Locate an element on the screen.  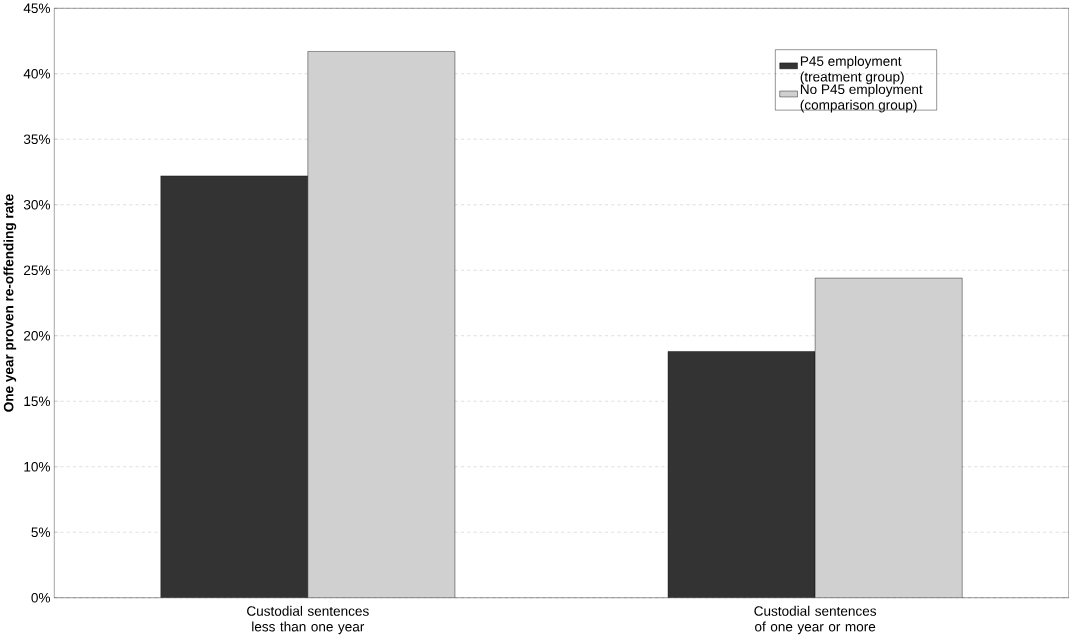
y-tick-label: 25% is located at coordinates (37, 270).